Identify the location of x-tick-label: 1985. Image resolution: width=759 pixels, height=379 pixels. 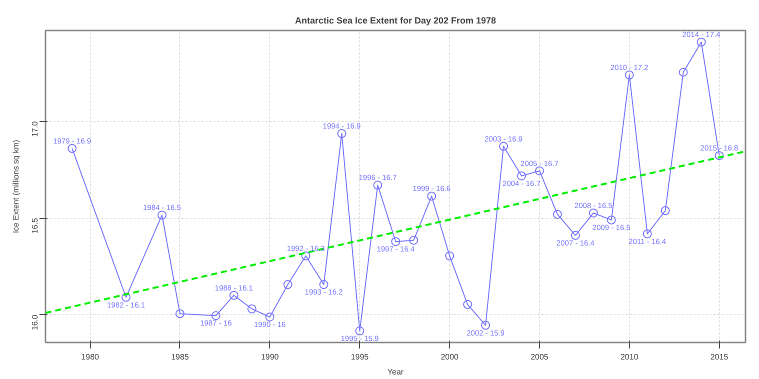
(180, 357).